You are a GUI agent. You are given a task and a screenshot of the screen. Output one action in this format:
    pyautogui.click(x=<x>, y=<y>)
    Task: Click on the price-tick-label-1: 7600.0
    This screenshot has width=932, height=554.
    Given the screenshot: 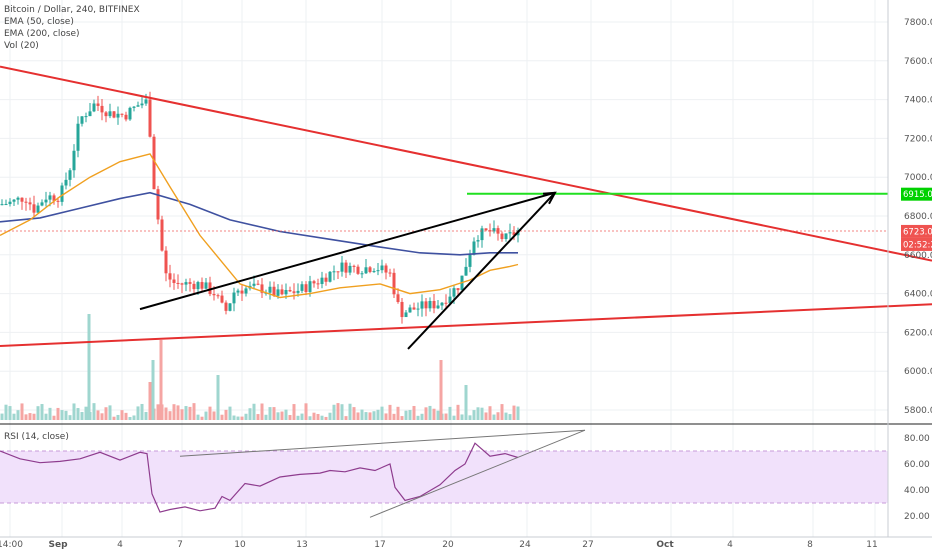 What is the action you would take?
    pyautogui.click(x=918, y=62)
    